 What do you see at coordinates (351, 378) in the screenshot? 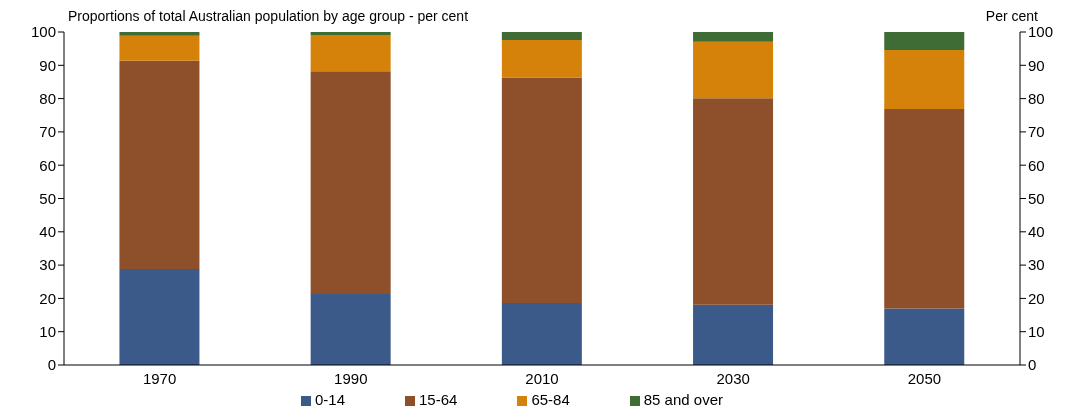
I see `x-tick-label: 1990` at bounding box center [351, 378].